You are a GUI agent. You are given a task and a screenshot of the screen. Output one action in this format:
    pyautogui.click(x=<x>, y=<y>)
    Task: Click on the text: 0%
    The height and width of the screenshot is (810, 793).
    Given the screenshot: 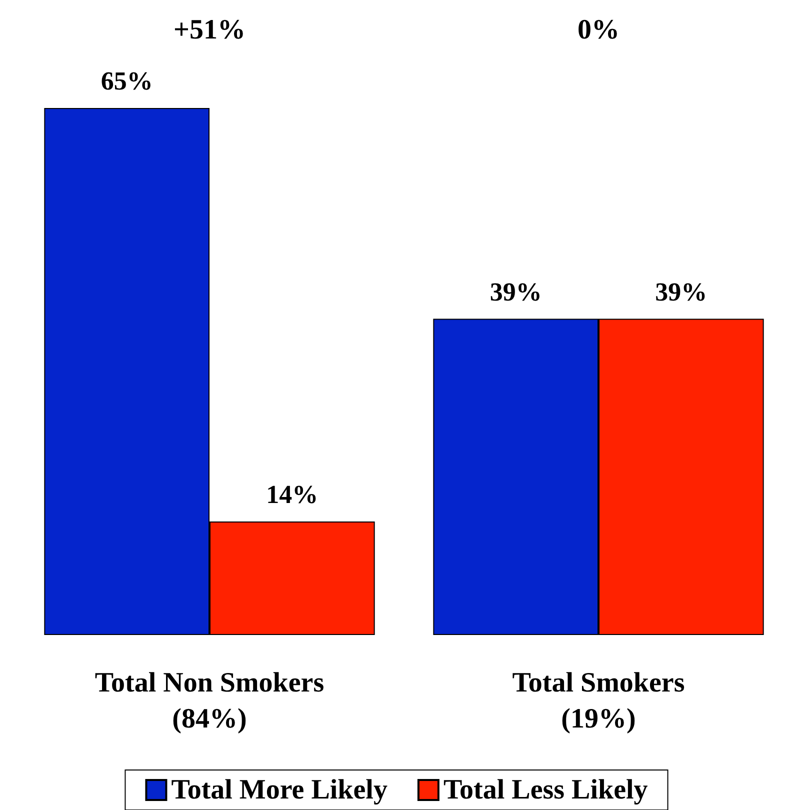 What is the action you would take?
    pyautogui.click(x=599, y=30)
    